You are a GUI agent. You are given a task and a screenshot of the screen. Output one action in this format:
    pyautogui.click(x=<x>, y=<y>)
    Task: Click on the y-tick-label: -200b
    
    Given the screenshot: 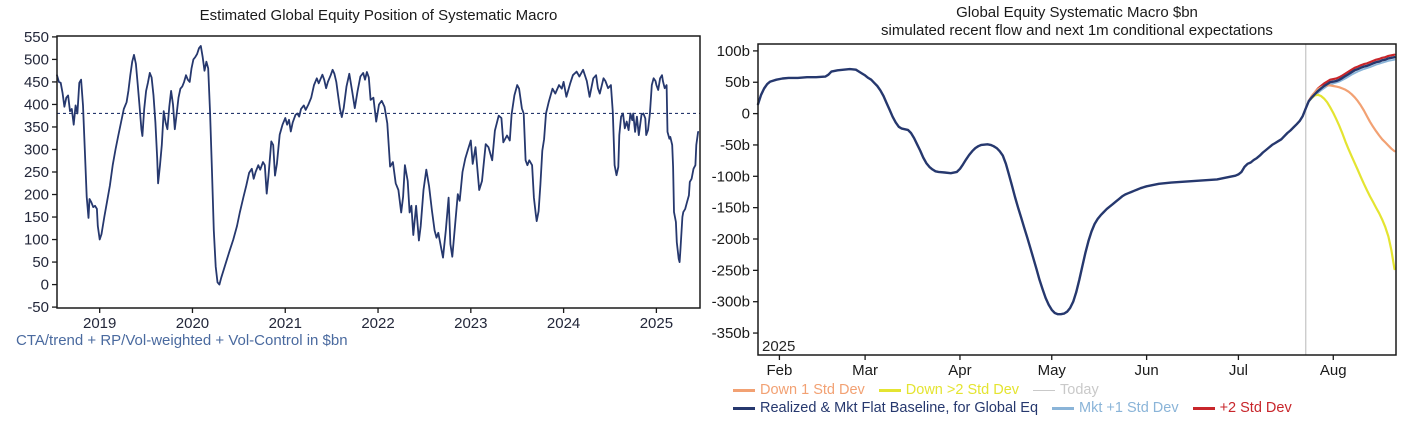 What is the action you would take?
    pyautogui.click(x=731, y=239)
    